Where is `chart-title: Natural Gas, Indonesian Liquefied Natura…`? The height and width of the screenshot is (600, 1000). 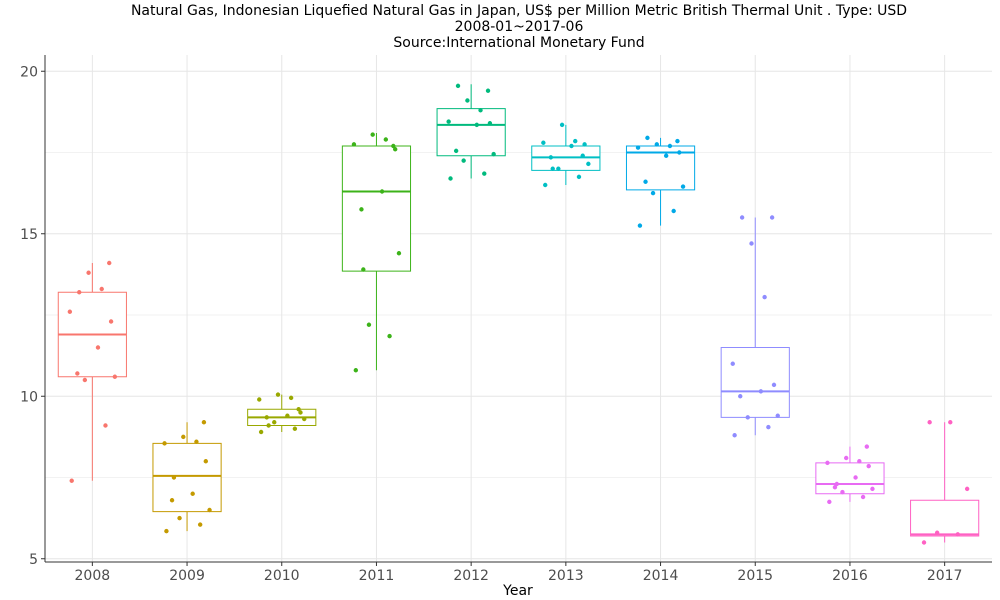
chart-title: Natural Gas, Indonesian Liquefied Natura… is located at coordinates (519, 11).